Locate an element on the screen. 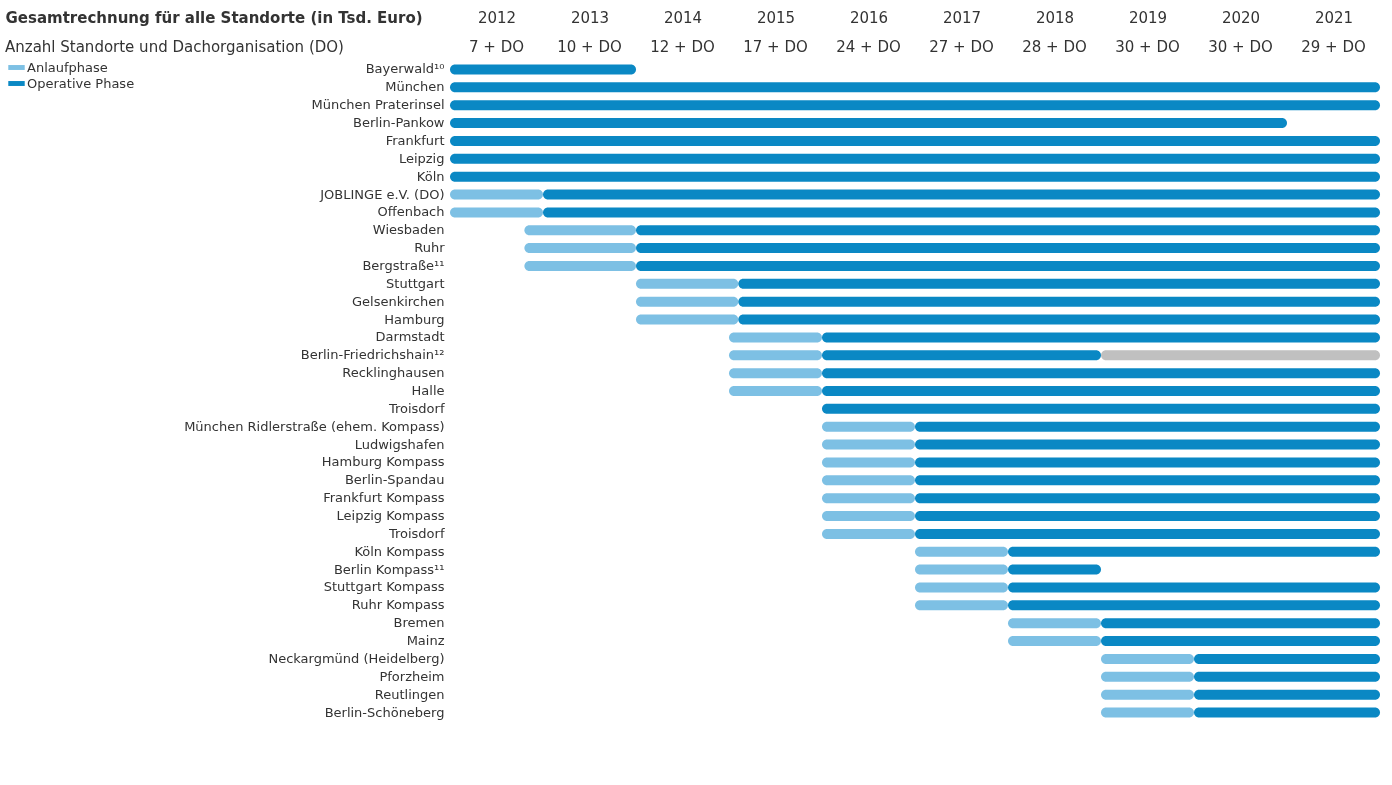 This screenshot has width=1392, height=785. text: Anzahl Standorte und Dachorganisation (DO) is located at coordinates (174, 47).